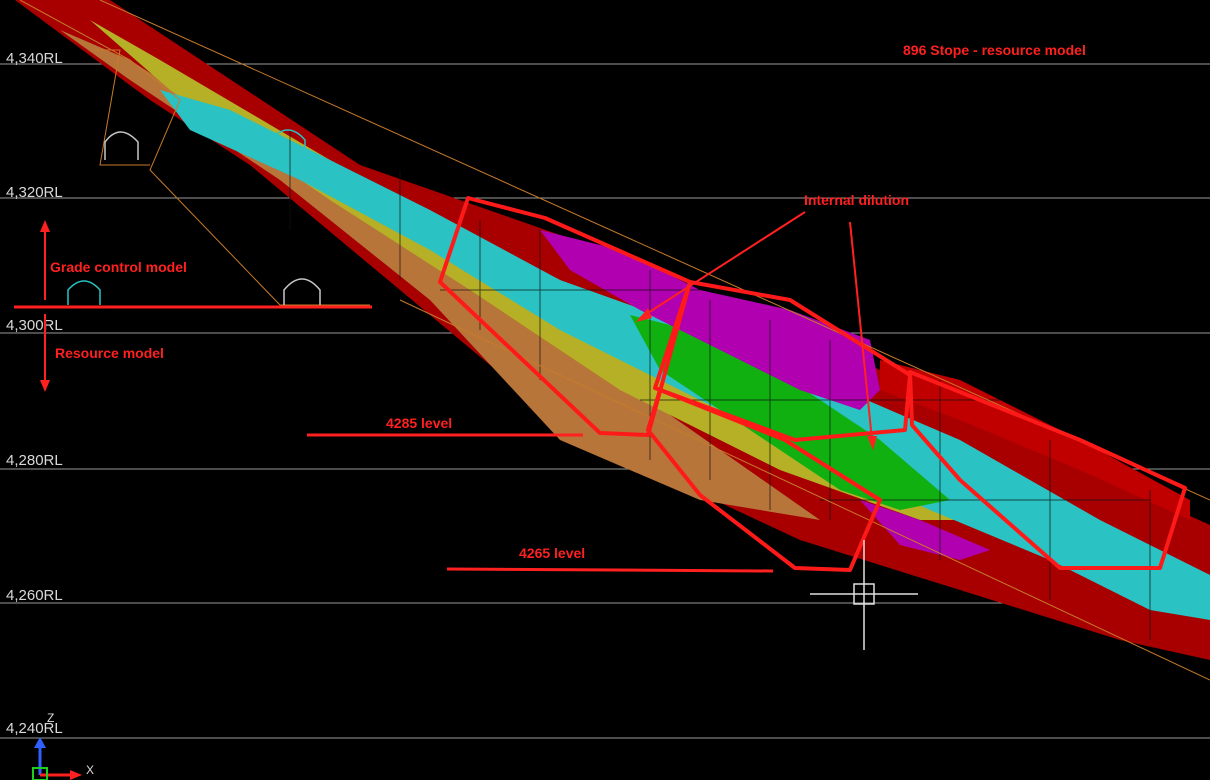 Image resolution: width=1210 pixels, height=780 pixels. Describe the element at coordinates (193, 306) in the screenshot. I see `model-divider` at that location.